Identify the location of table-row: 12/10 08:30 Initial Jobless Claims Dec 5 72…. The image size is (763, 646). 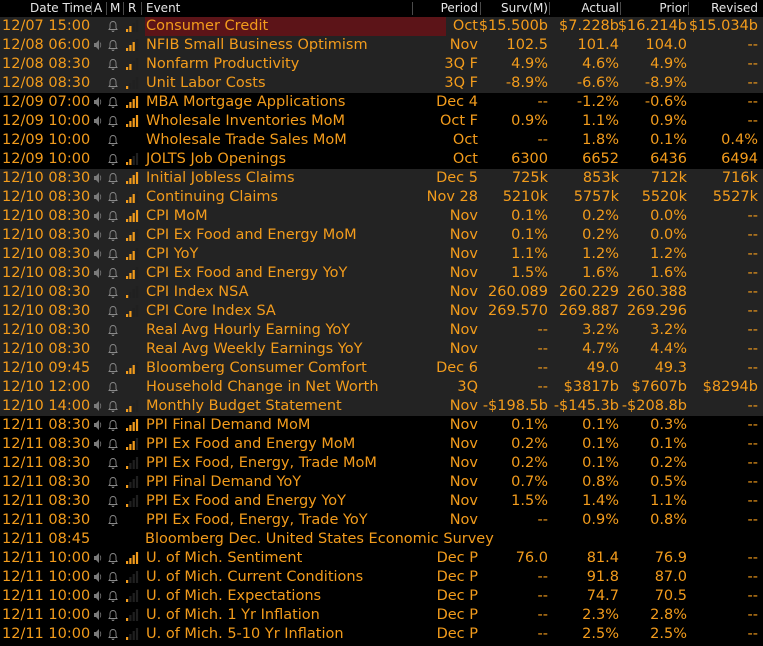
(381, 178).